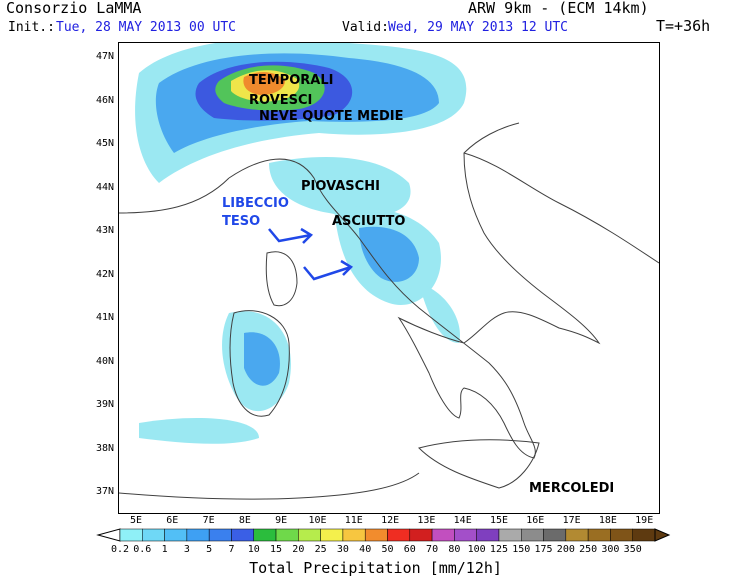 The image size is (751, 580). What do you see at coordinates (375, 568) in the screenshot?
I see `legend-title: Total Precipitation [mm/12h]` at bounding box center [375, 568].